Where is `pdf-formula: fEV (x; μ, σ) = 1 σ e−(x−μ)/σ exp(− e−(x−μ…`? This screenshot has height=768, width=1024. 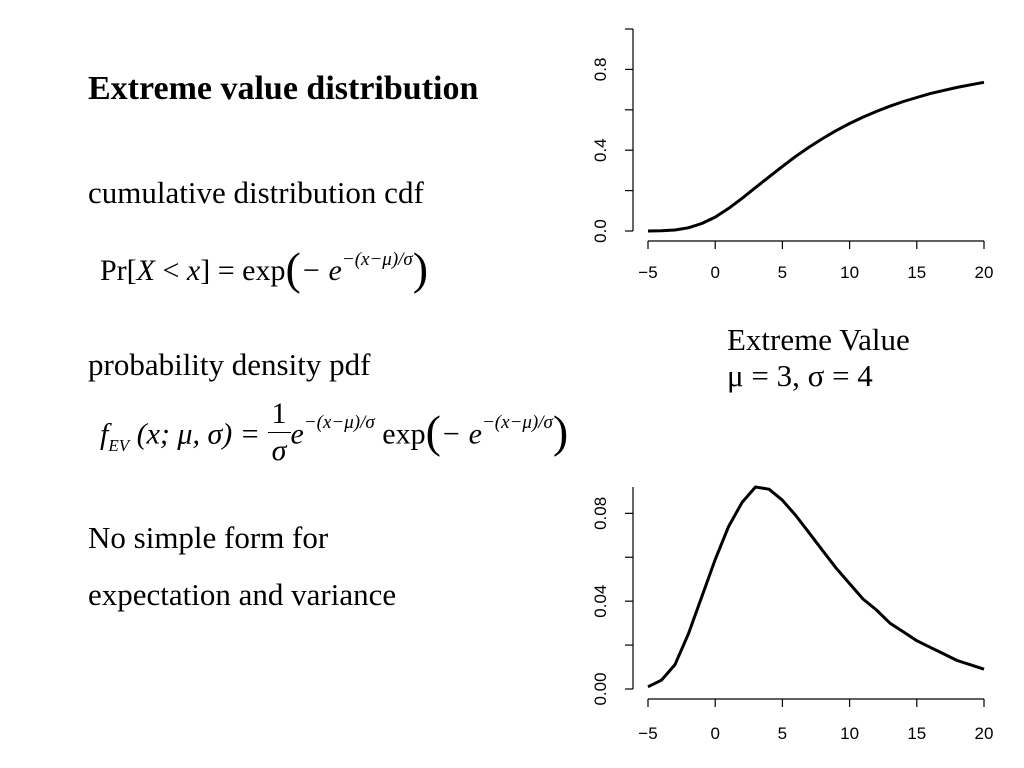
pdf-formula: fEV (x; μ, σ) = 1 σ e−(x−μ)/σ exp(− e−(x−μ… is located at coordinates (334, 435).